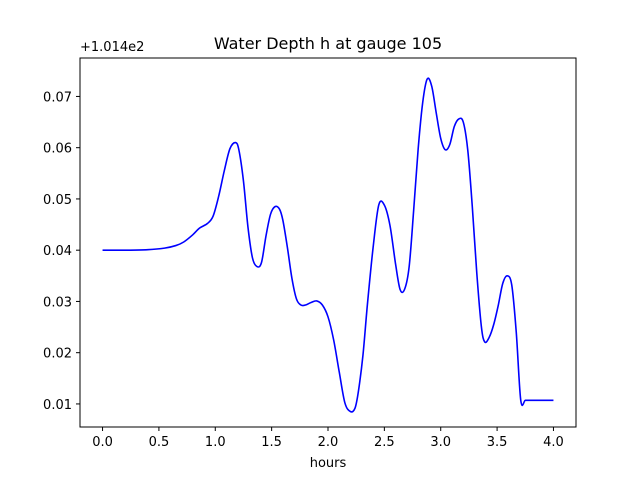  Describe the element at coordinates (57, 251) in the screenshot. I see `y-tick-label: 0.04` at that location.